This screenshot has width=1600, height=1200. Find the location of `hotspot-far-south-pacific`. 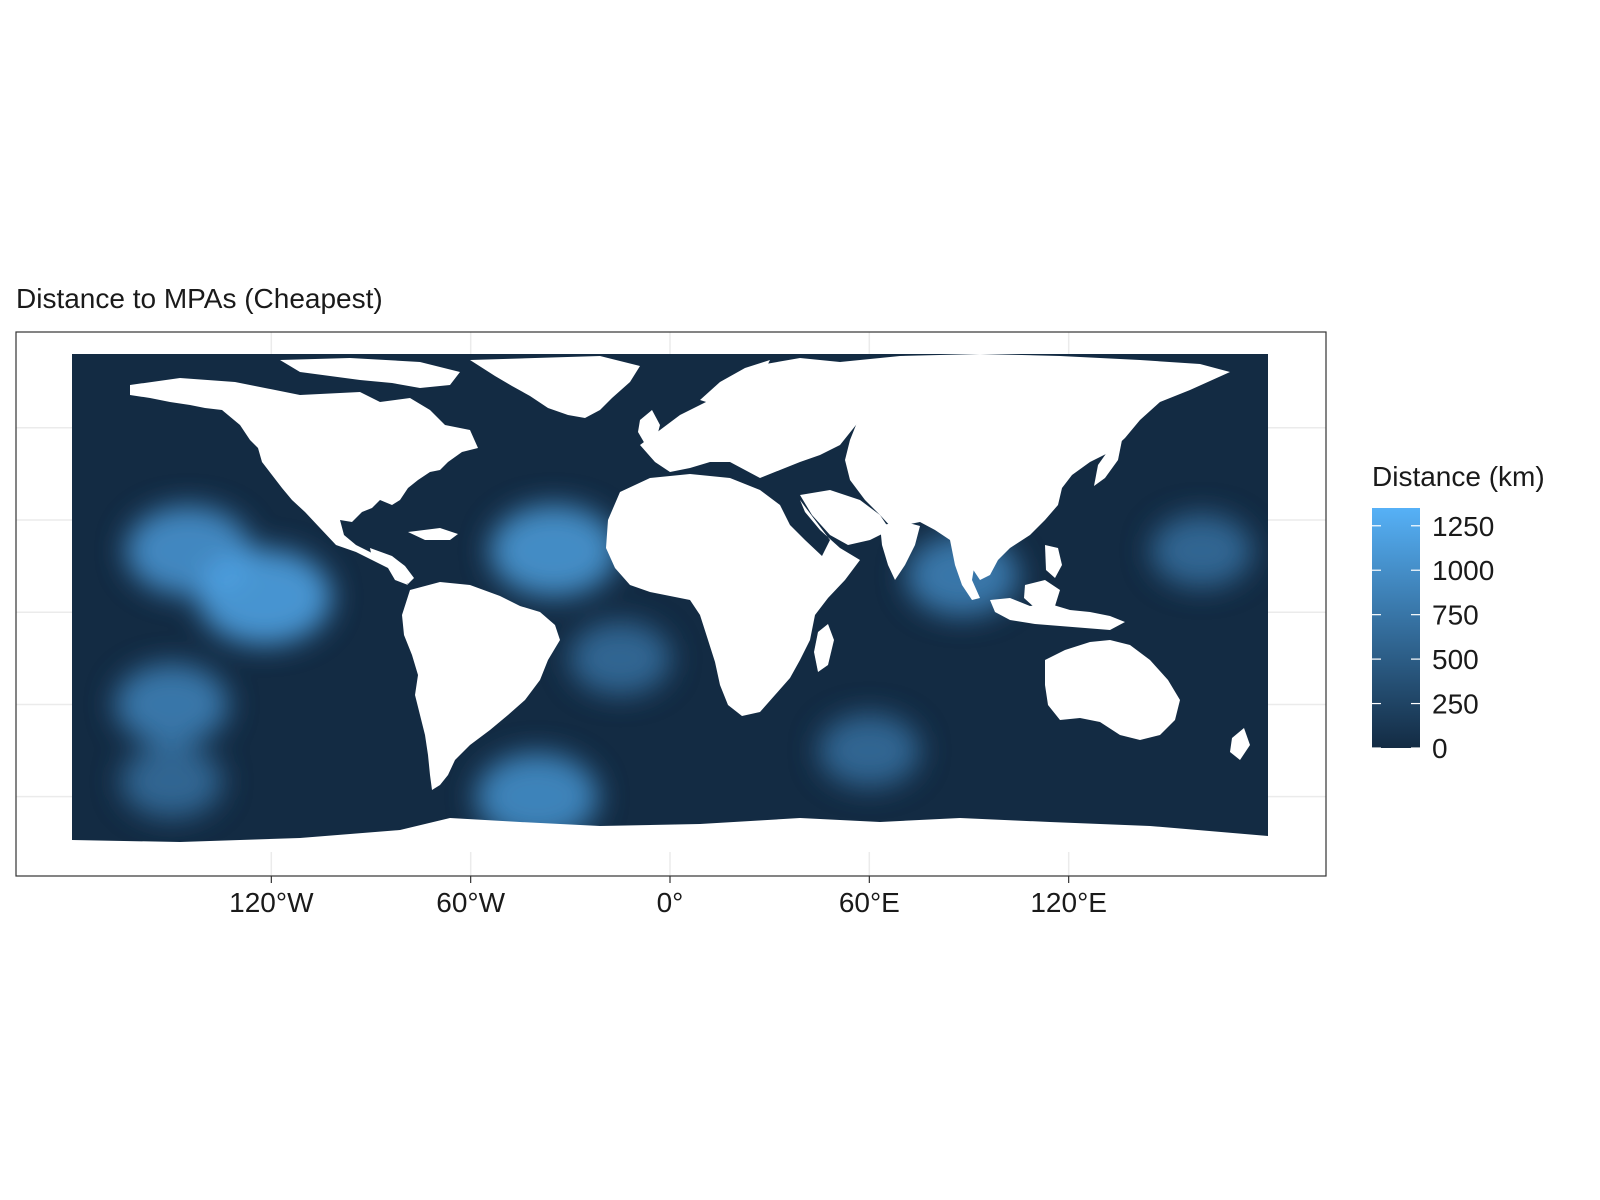

hotspot-far-south-pacific is located at coordinates (171, 781).